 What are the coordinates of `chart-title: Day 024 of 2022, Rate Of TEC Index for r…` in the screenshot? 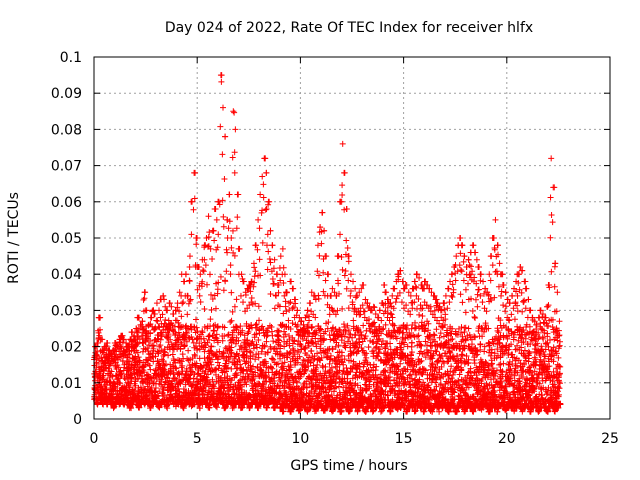 It's located at (349, 28).